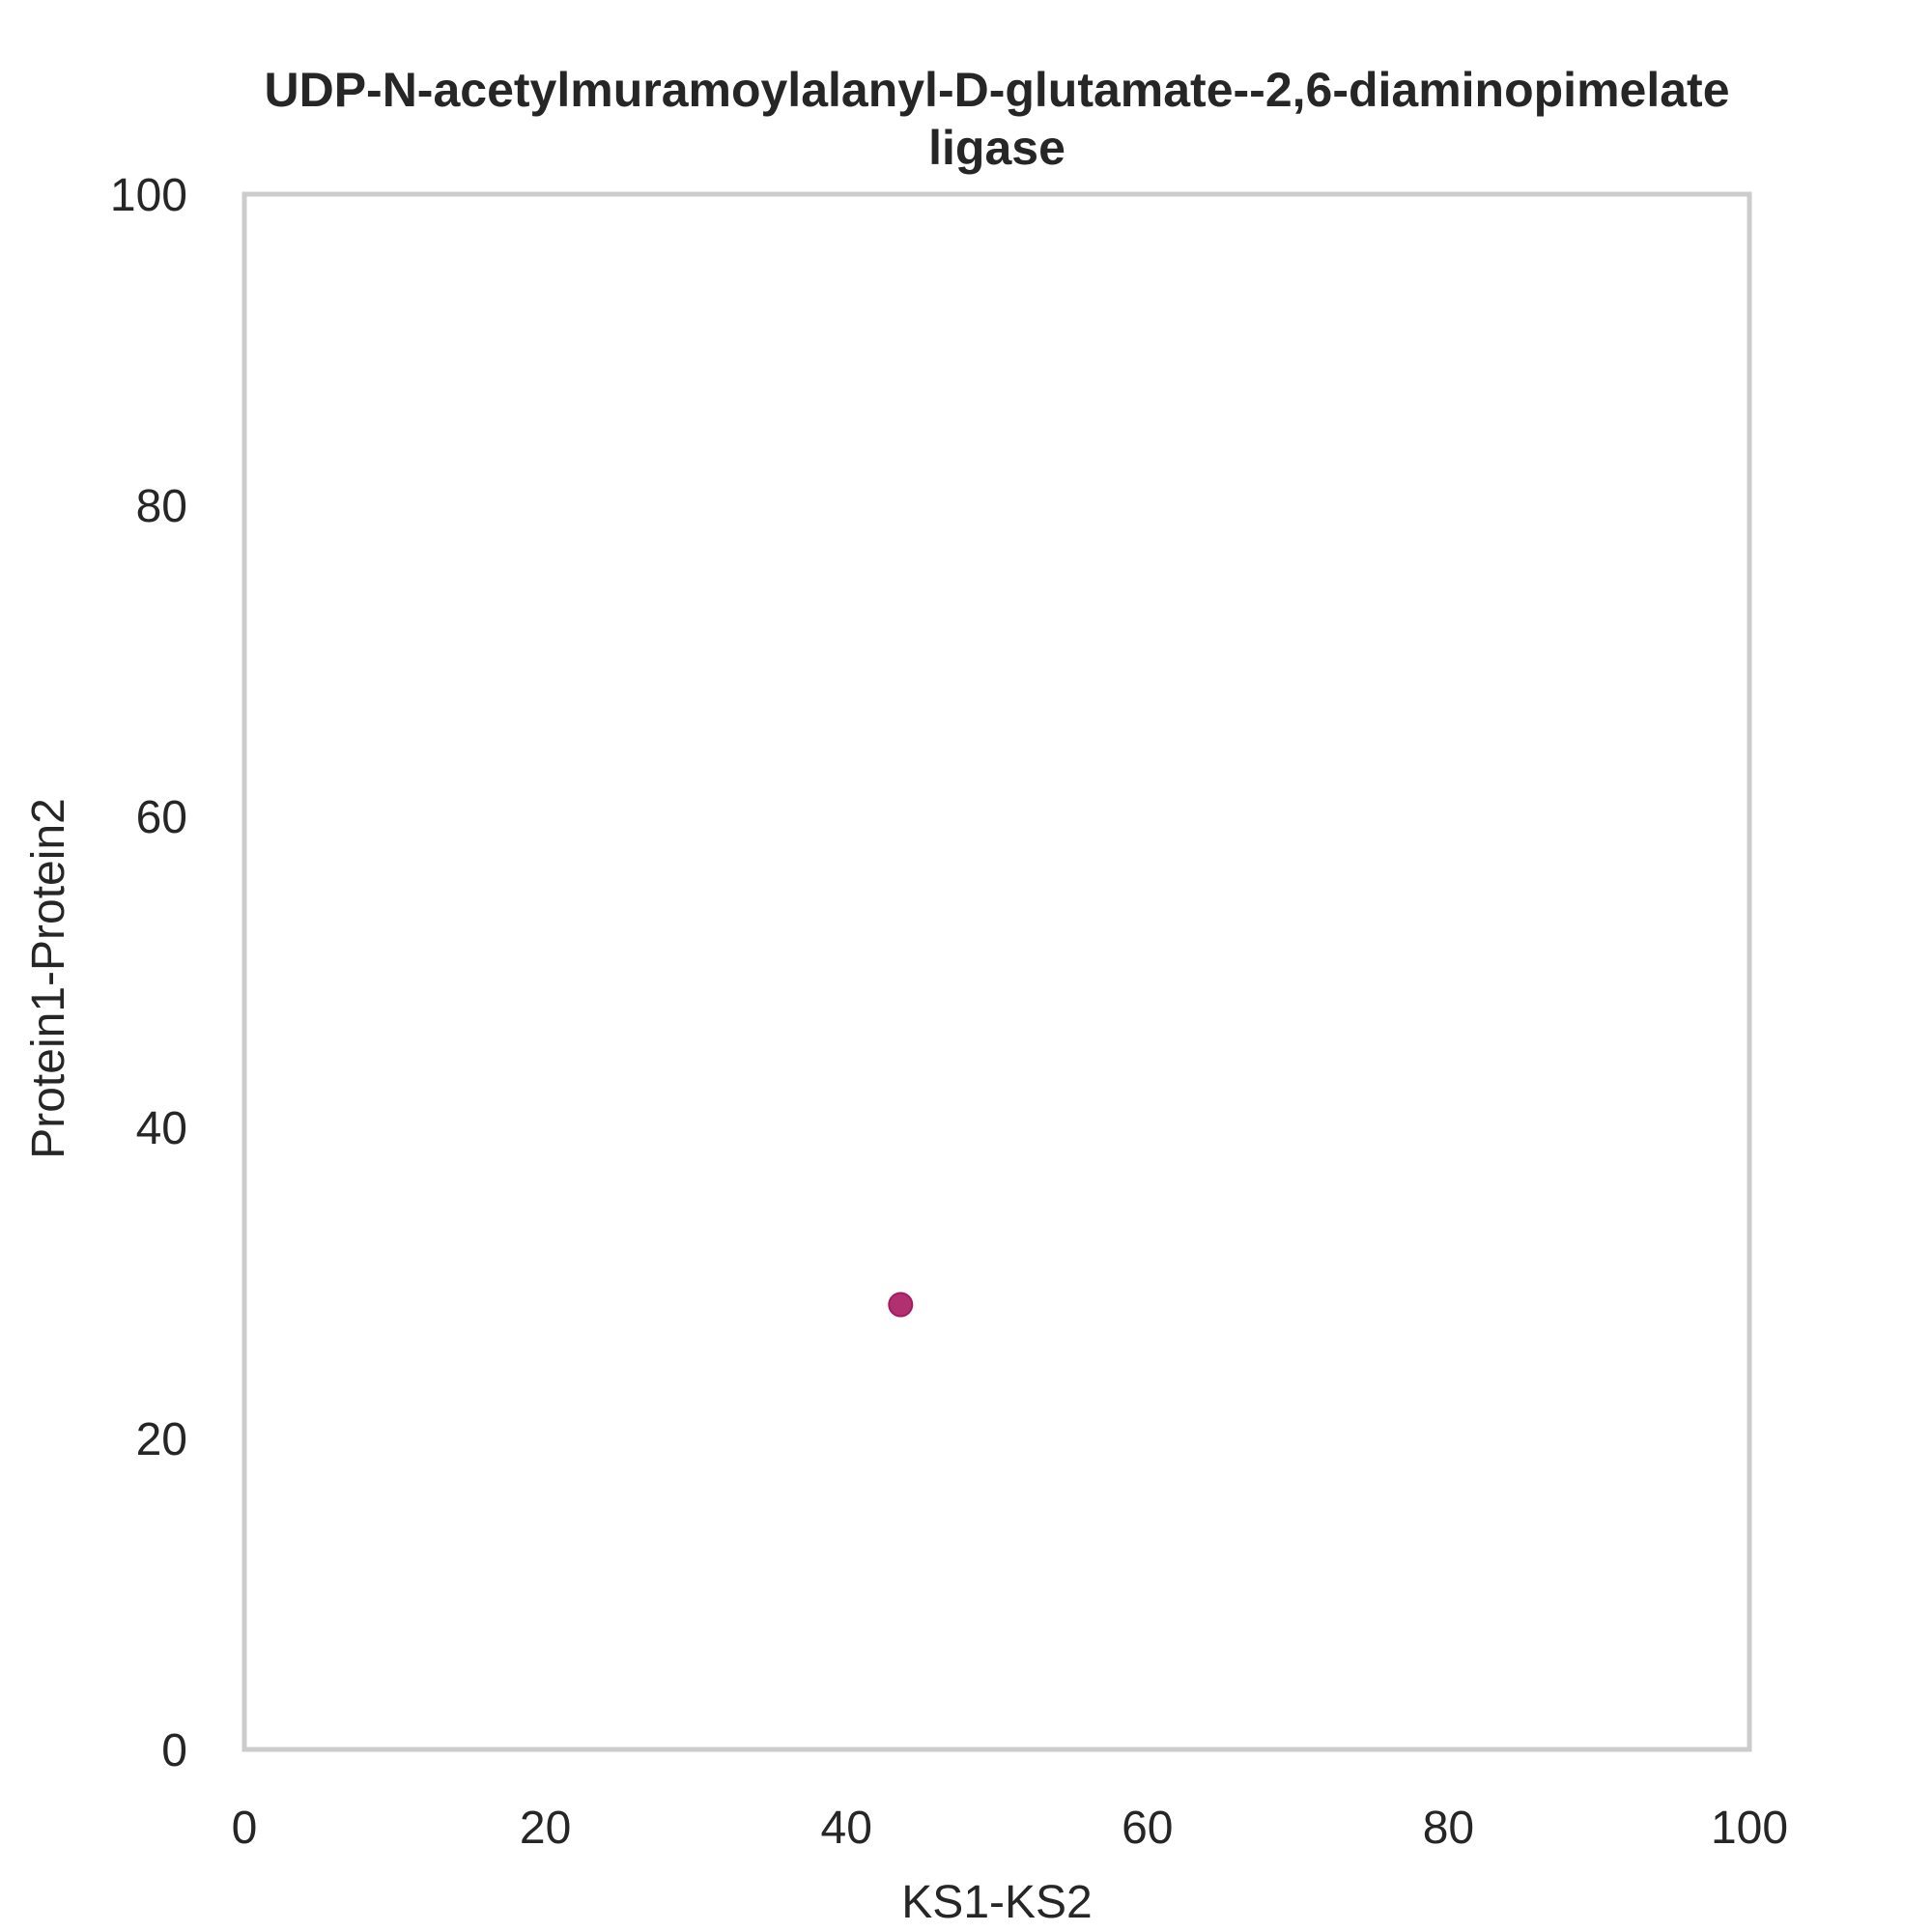  What do you see at coordinates (1448, 1828) in the screenshot?
I see `x-tick-label-4: 80` at bounding box center [1448, 1828].